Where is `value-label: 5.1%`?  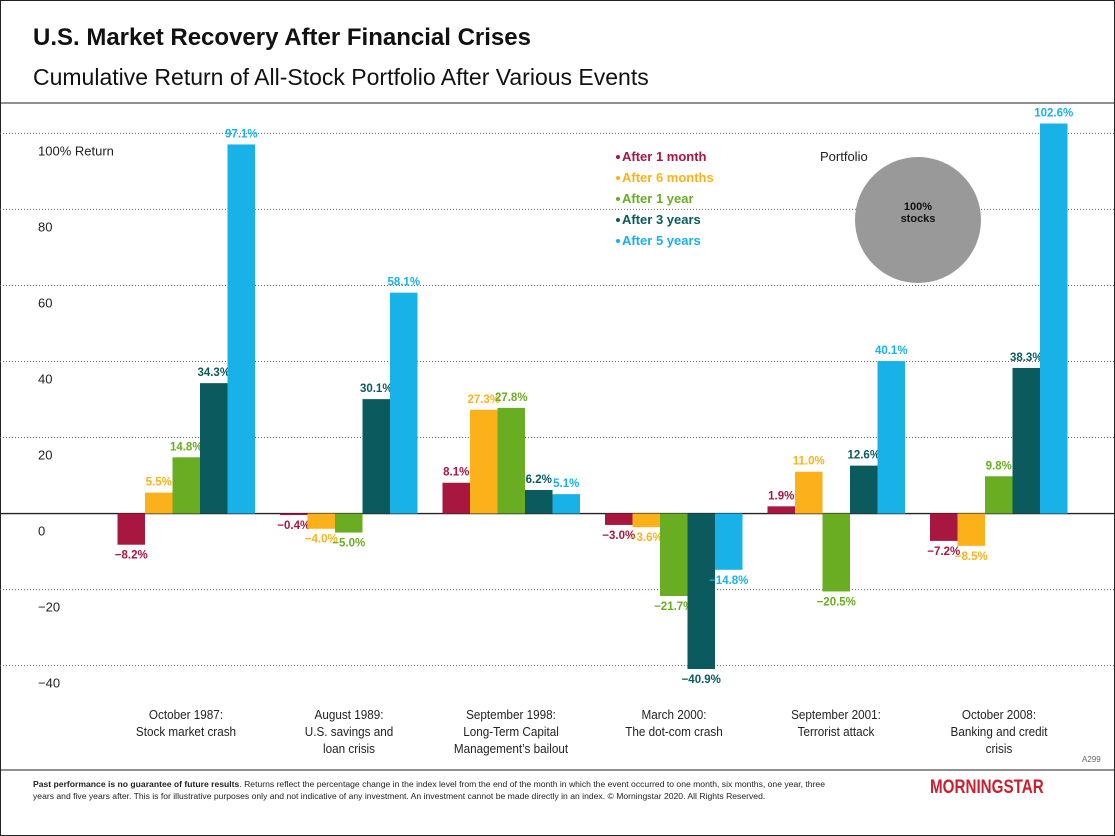 value-label: 5.1% is located at coordinates (566, 484).